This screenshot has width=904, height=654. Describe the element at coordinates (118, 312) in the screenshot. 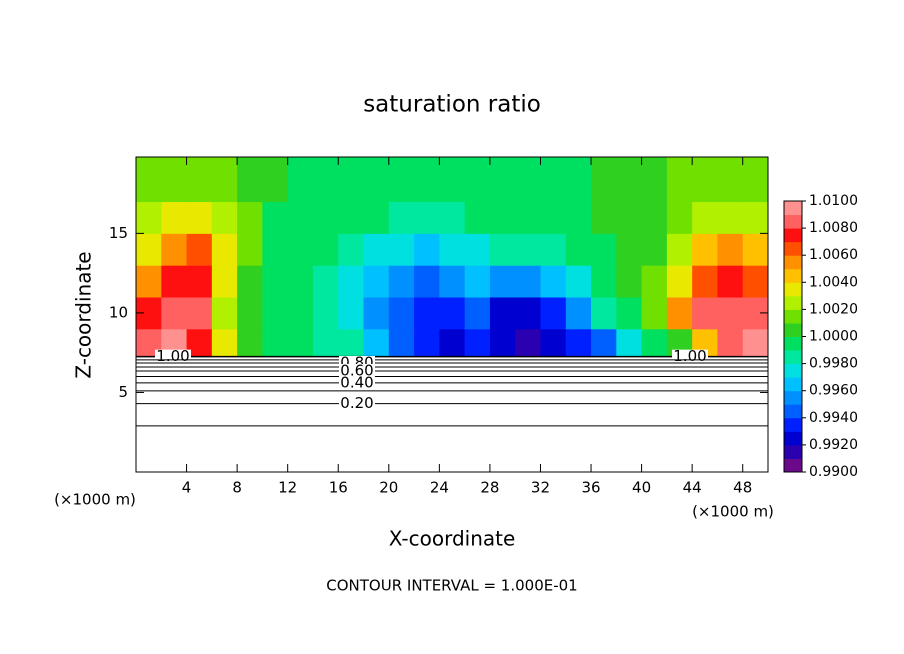

I see `y-tick-label: 10` at that location.